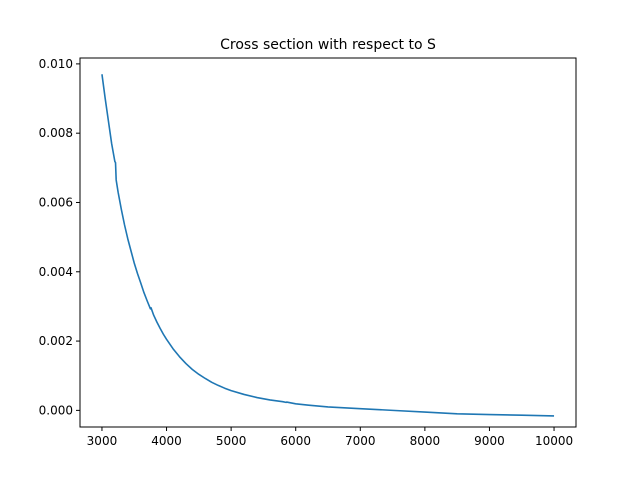 Image resolution: width=640 pixels, height=480 pixels. What do you see at coordinates (295, 441) in the screenshot?
I see `x-tick-label: 6000` at bounding box center [295, 441].